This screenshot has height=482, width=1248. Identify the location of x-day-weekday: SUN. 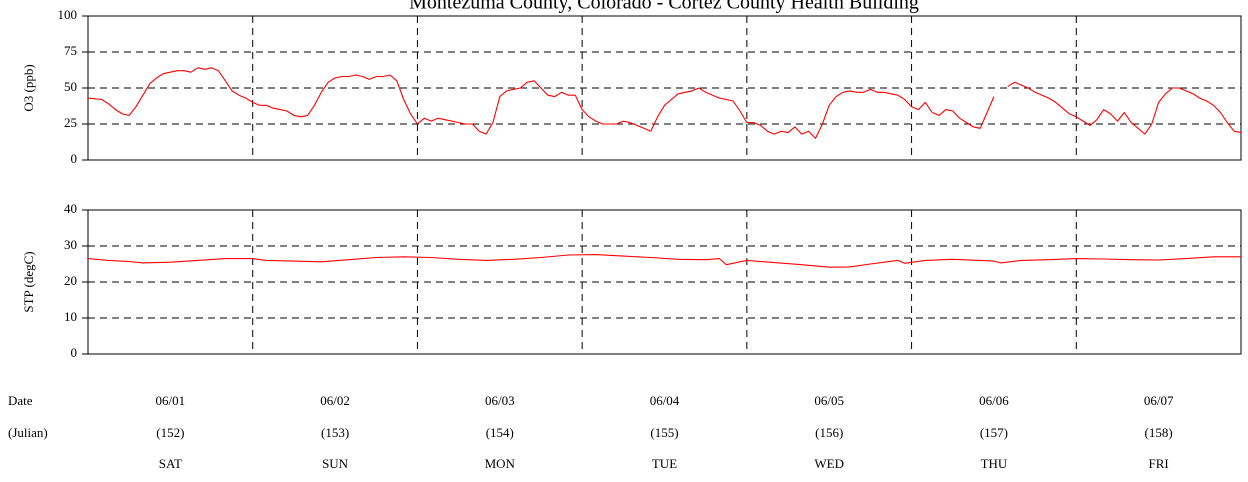
(335, 463).